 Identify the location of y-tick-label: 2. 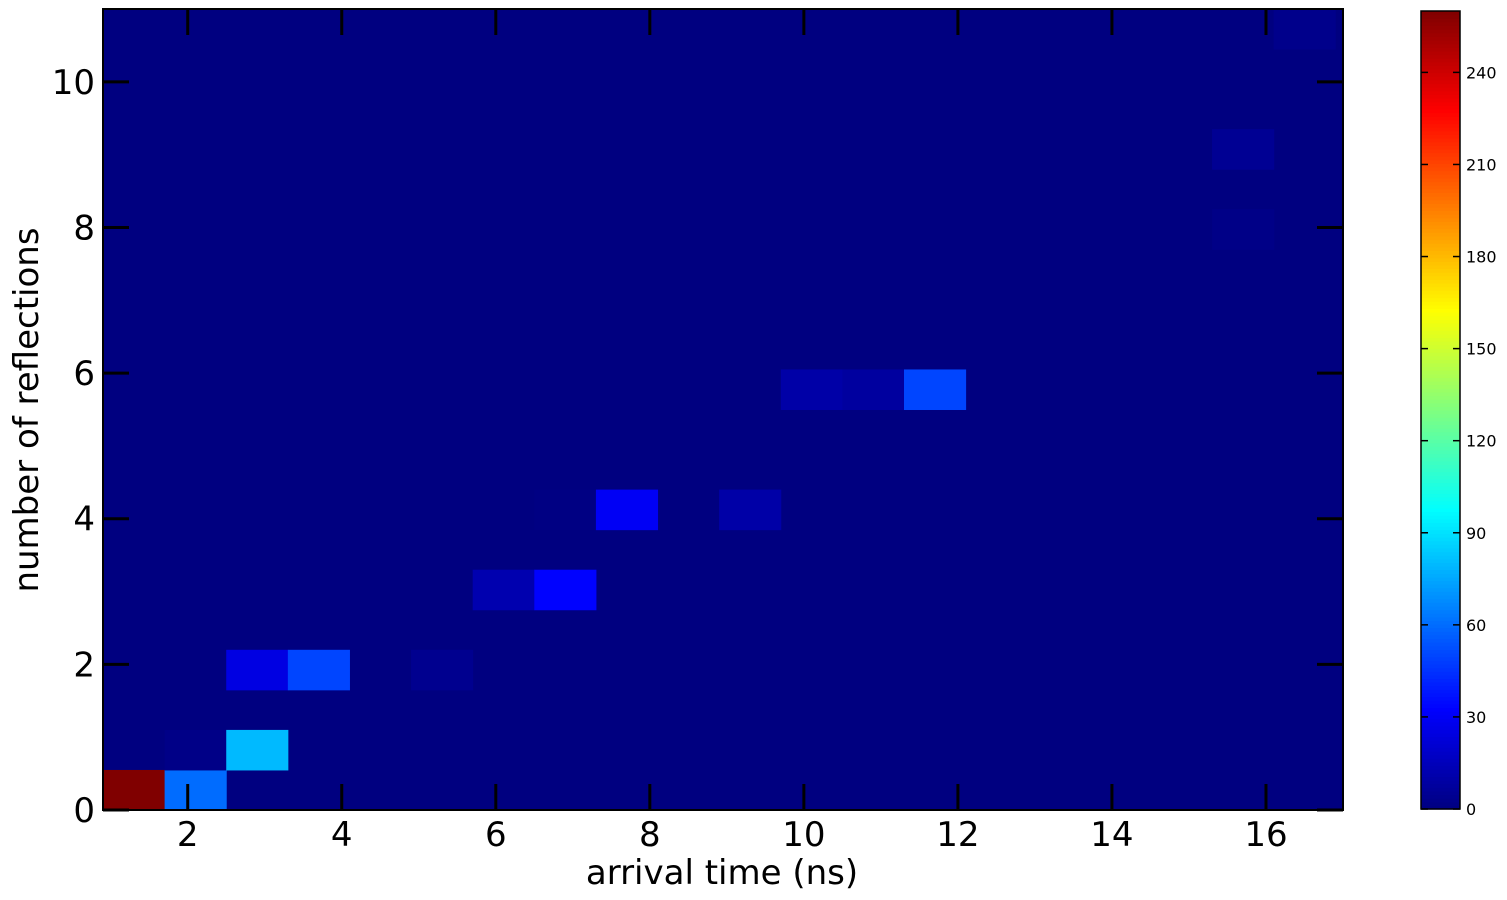
(84, 665).